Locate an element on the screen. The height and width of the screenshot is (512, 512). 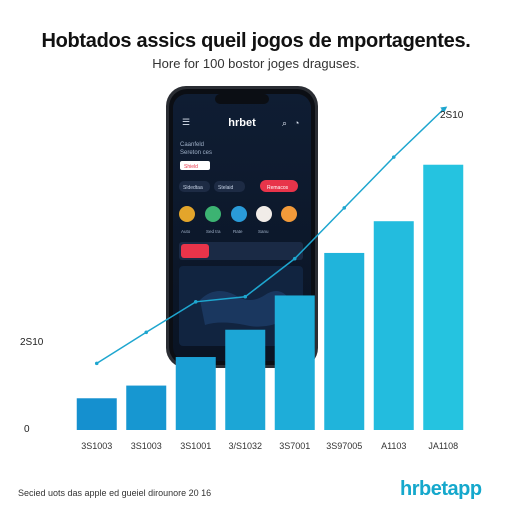
x-tick-label-2: 3S1003 is located at coordinates (146, 446).